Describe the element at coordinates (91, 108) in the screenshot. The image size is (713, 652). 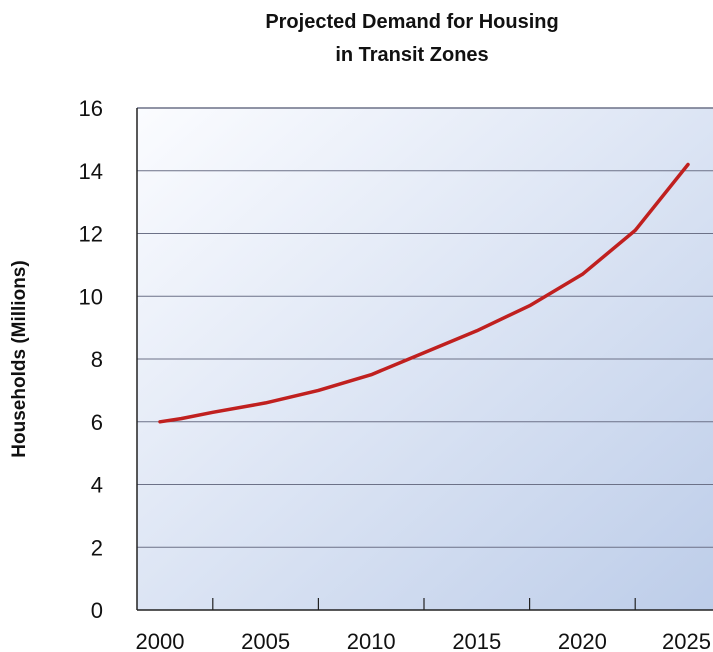
I see `y-tick-label: 16` at that location.